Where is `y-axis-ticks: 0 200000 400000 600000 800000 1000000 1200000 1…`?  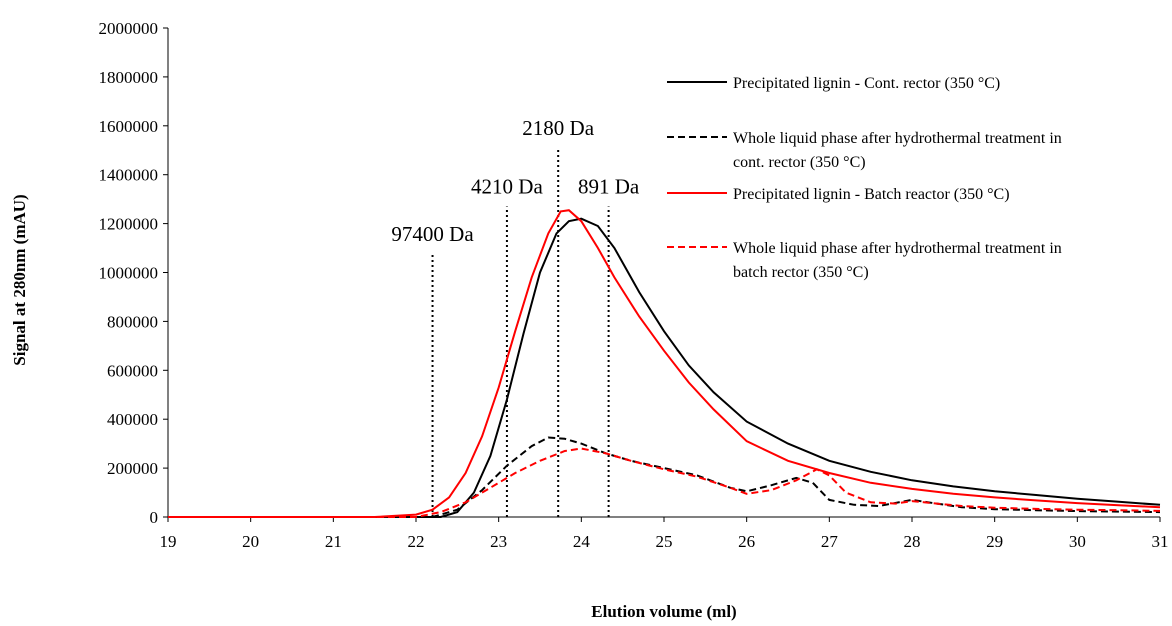
y-axis-ticks: 0 200000 400000 600000 800000 1000000 1200000 1… is located at coordinates (133, 273).